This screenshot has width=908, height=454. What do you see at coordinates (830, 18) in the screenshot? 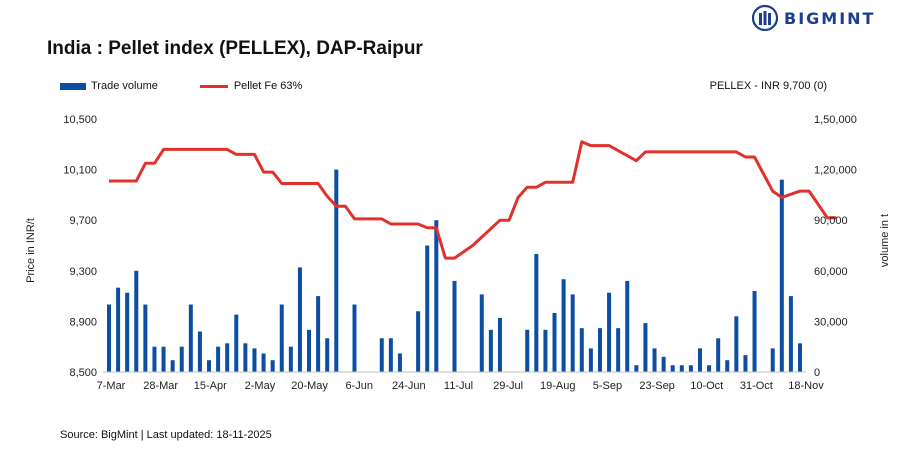
I see `logo-text: BIGMINT` at bounding box center [830, 18].